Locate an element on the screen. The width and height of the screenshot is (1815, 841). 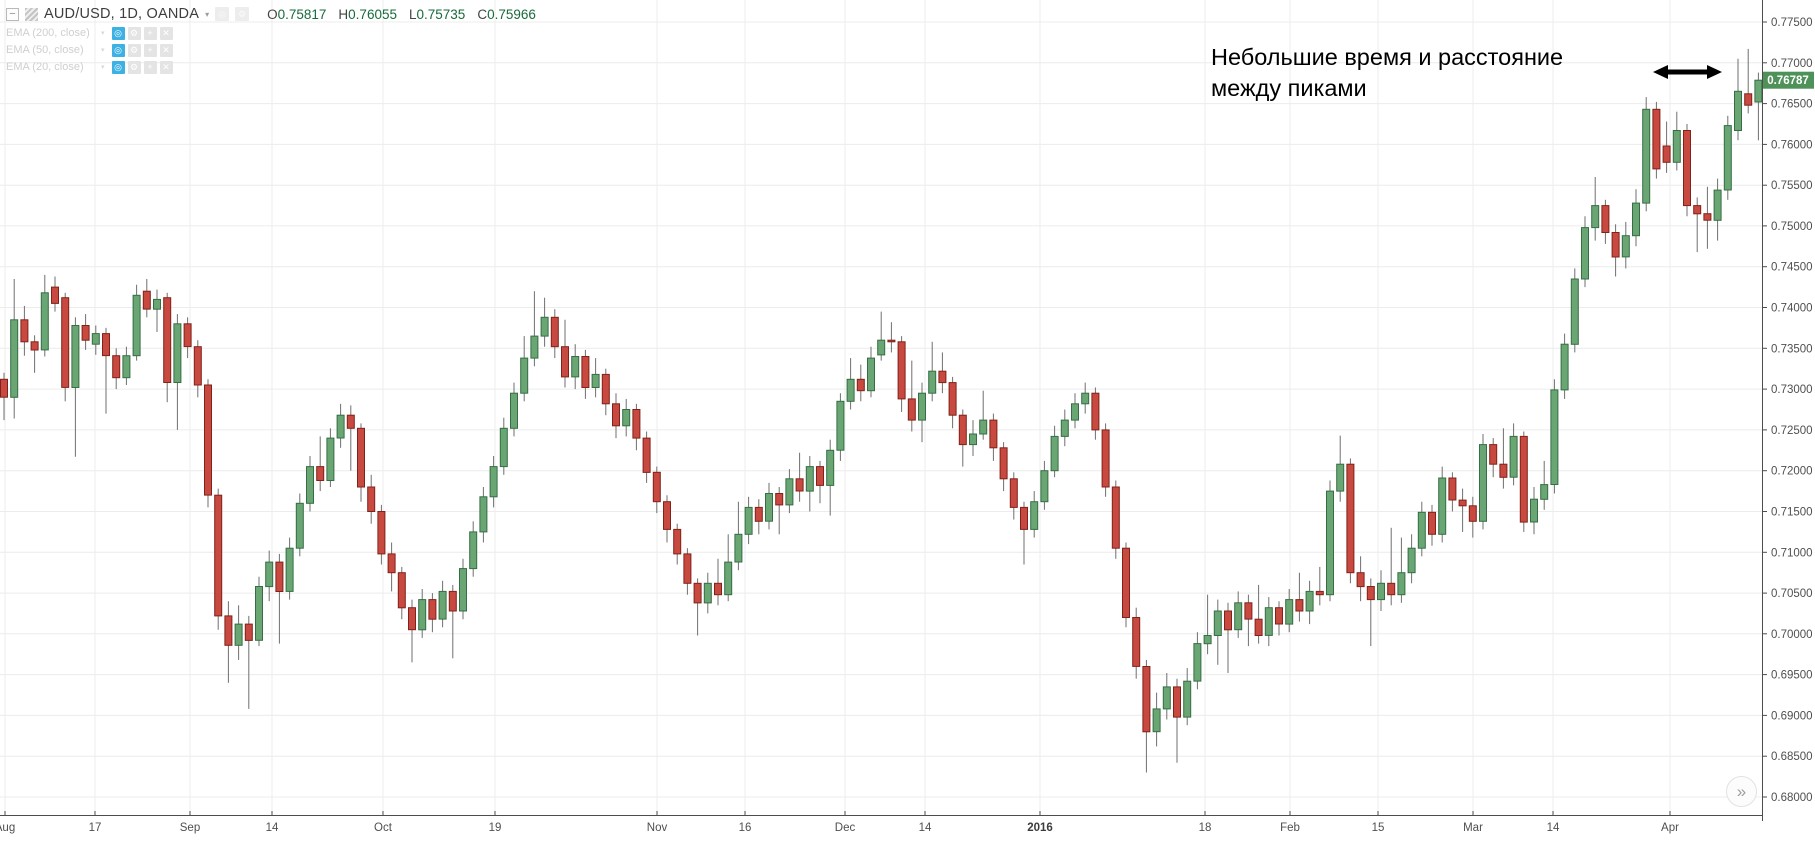
collapse-icon: − is located at coordinates (12, 14).